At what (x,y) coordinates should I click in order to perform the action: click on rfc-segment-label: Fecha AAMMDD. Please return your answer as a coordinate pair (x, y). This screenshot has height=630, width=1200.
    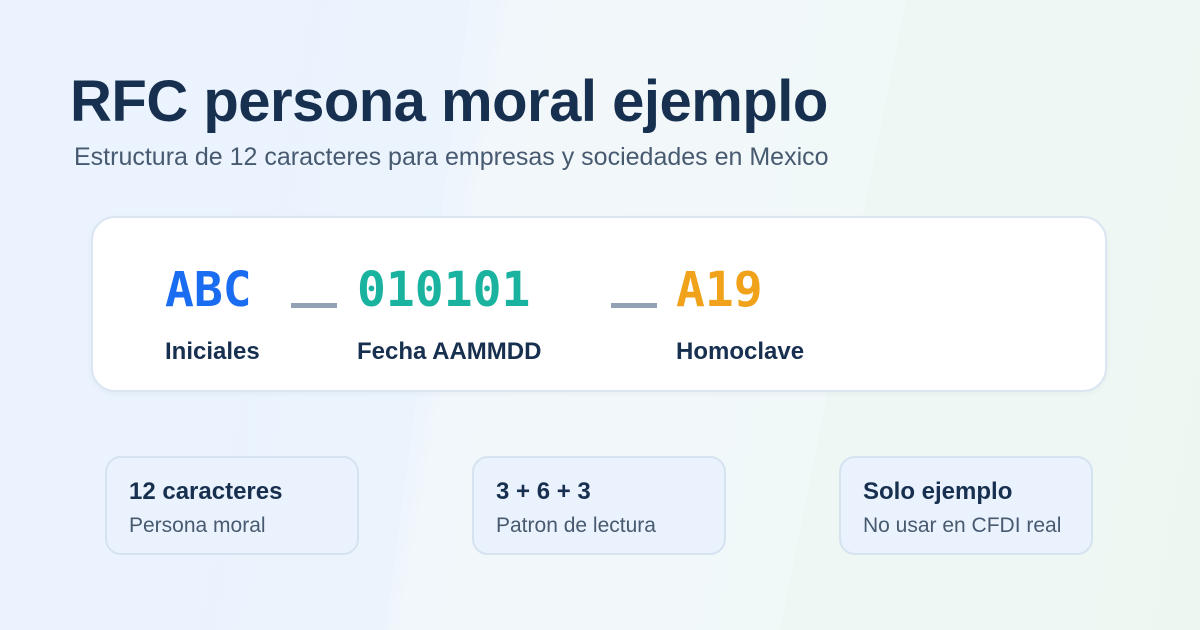
    Looking at the image, I should click on (449, 351).